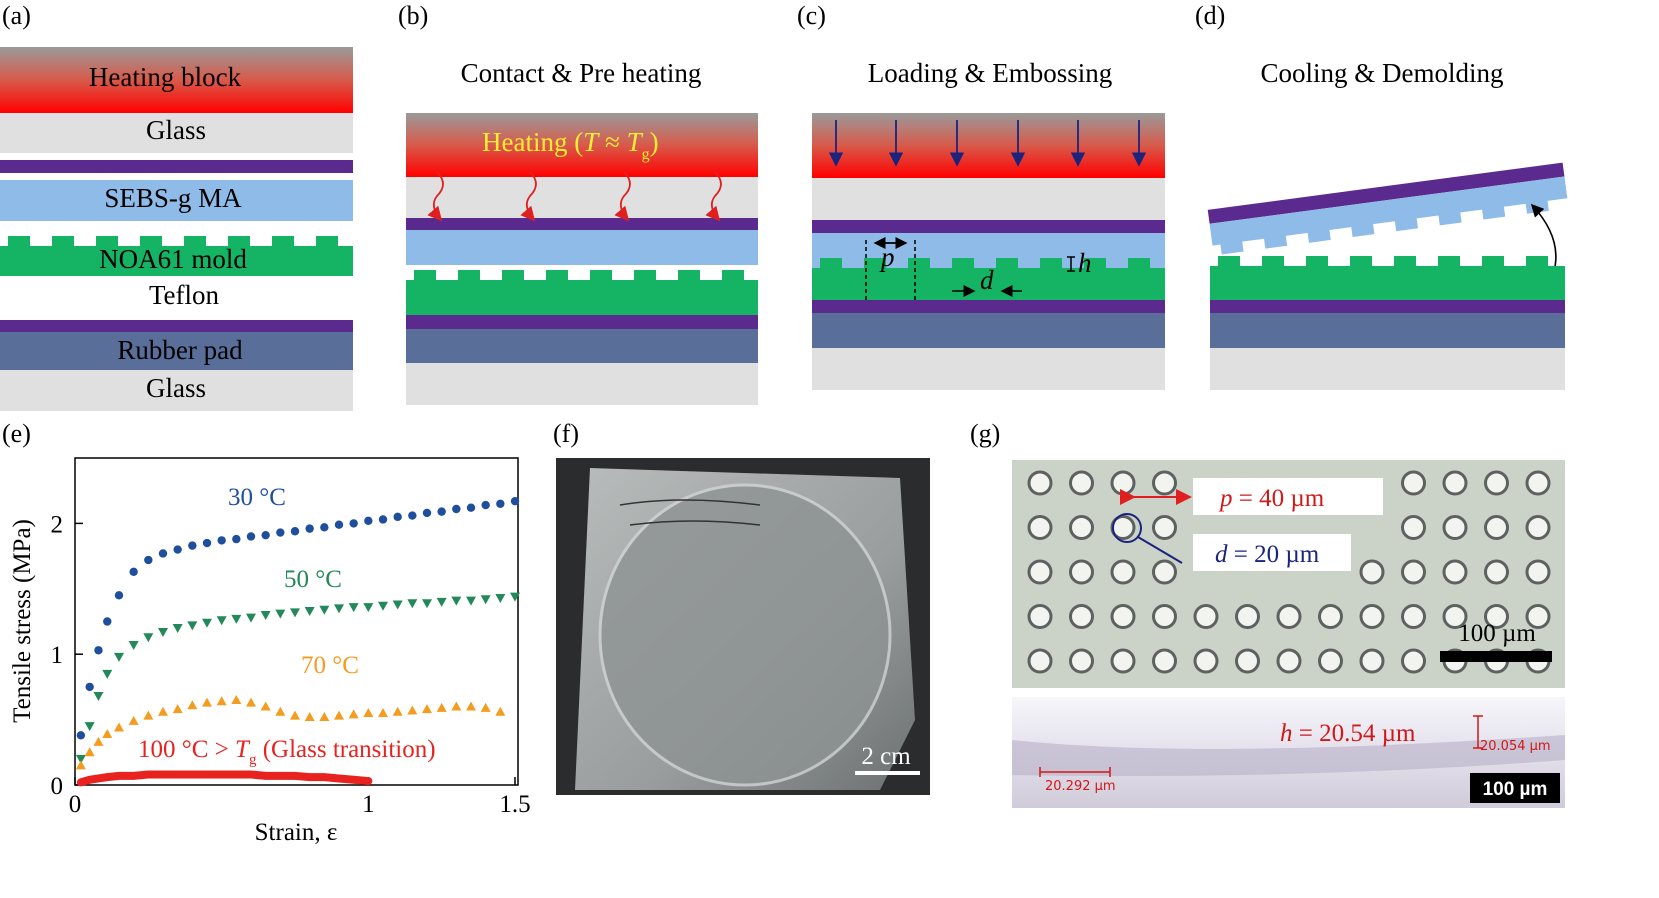 This screenshot has height=898, width=1659. What do you see at coordinates (1210, 15) in the screenshot?
I see `panel-label: (d)` at bounding box center [1210, 15].